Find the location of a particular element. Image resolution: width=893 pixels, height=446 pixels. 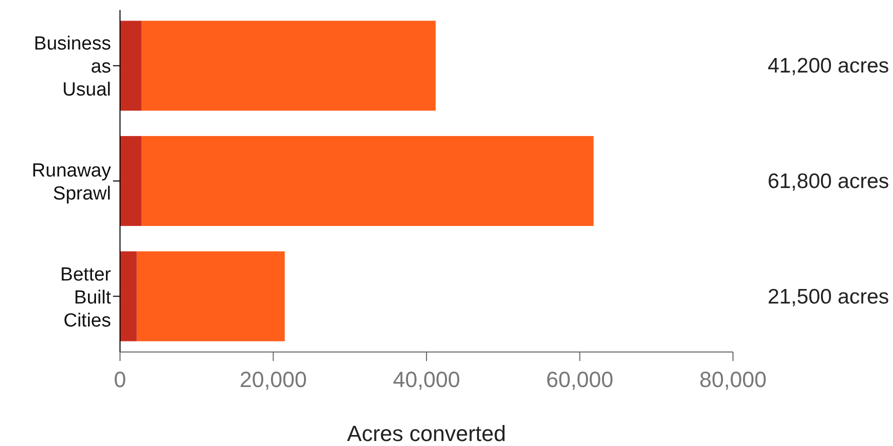

text: 41,200 acres is located at coordinates (828, 66).